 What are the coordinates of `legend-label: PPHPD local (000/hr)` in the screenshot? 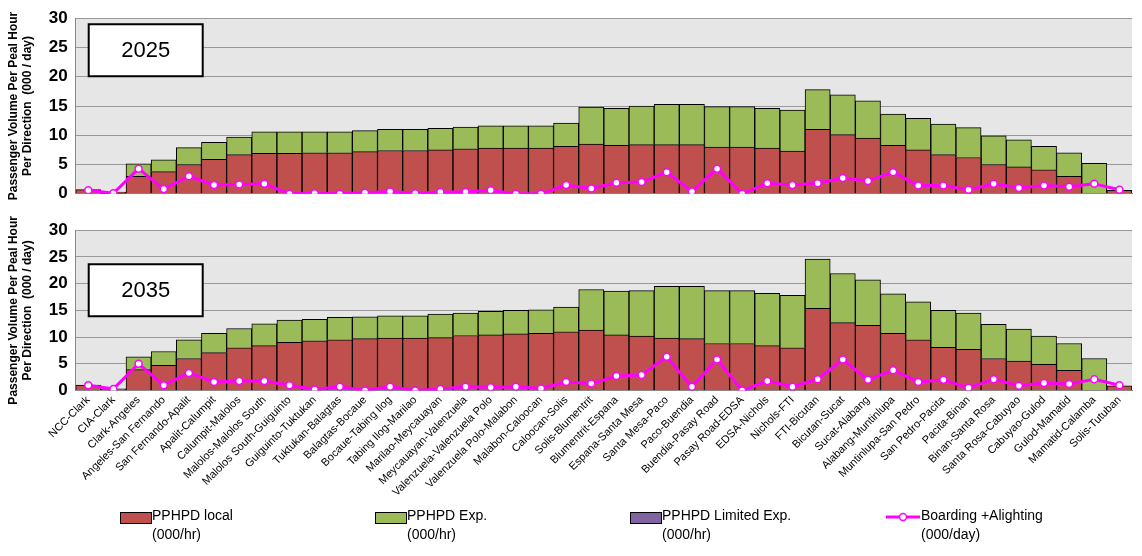 It's located at (192, 525).